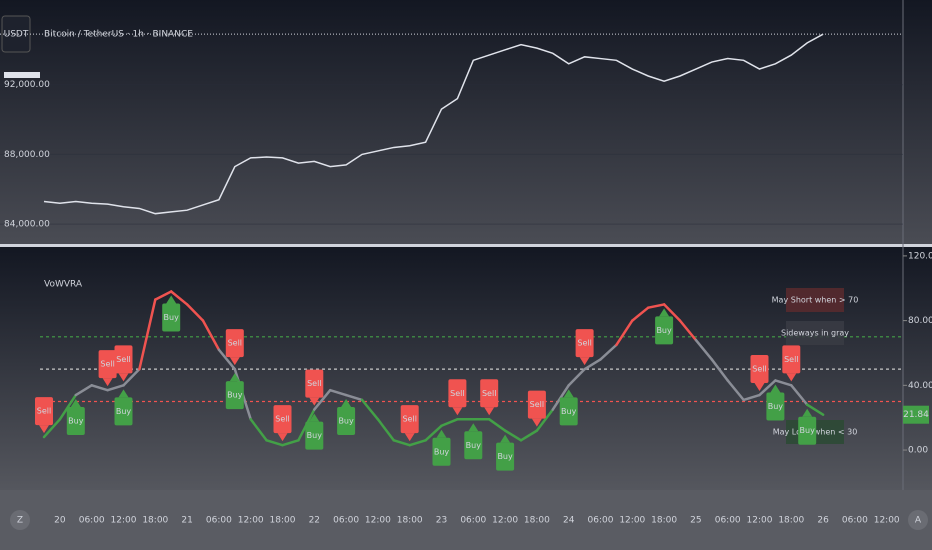  Describe the element at coordinates (16, 35) in the screenshot. I see `currency: USDT` at that location.